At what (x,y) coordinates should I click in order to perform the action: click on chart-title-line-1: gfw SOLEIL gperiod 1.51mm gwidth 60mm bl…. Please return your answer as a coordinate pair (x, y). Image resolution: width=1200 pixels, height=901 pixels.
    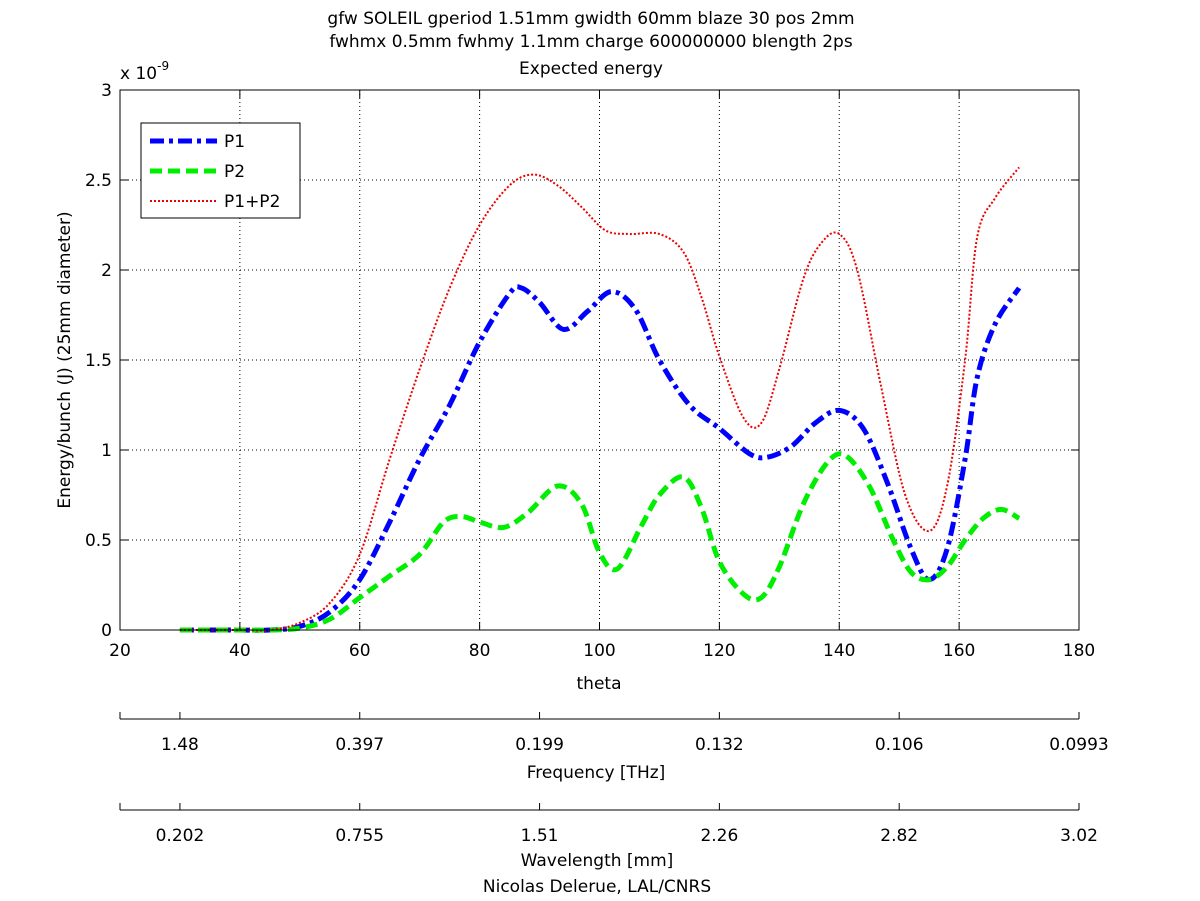
    Looking at the image, I should click on (590, 19).